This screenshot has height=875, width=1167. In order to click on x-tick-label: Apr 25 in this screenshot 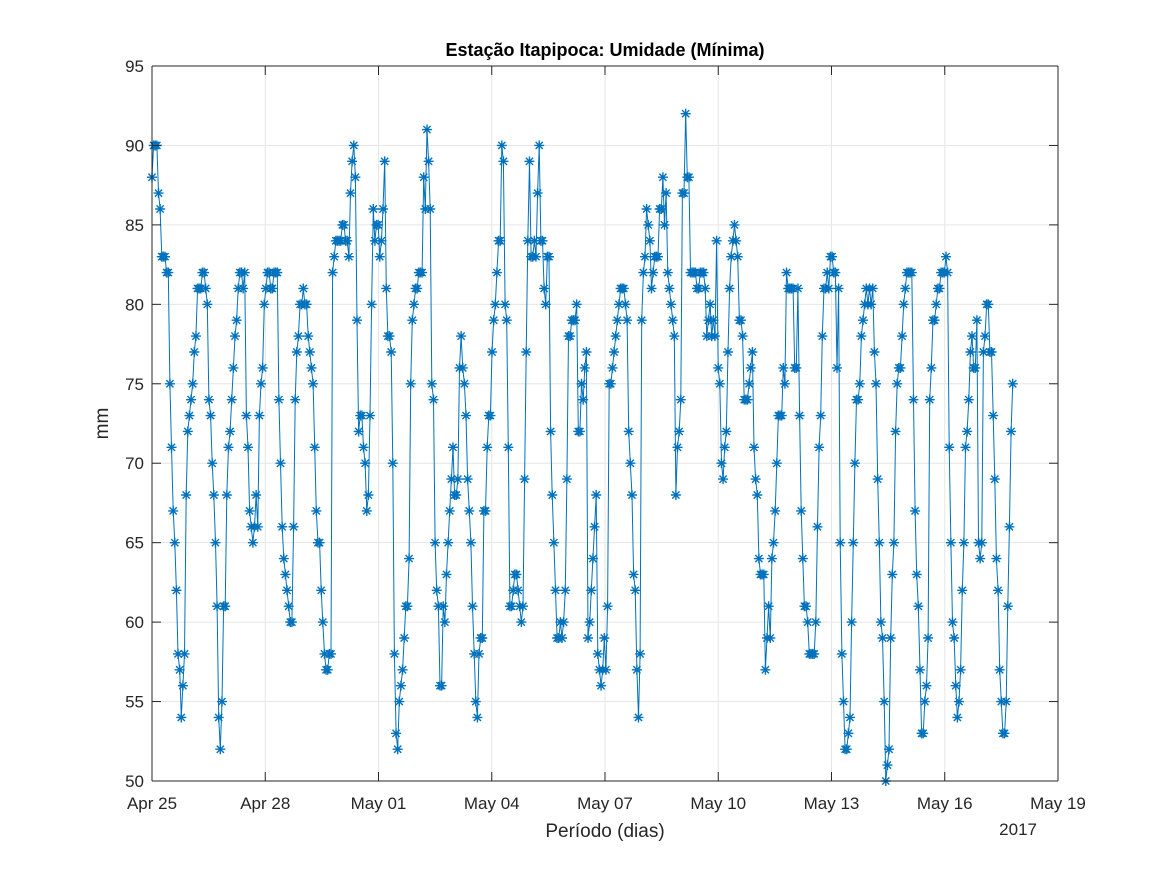, I will do `click(152, 803)`.